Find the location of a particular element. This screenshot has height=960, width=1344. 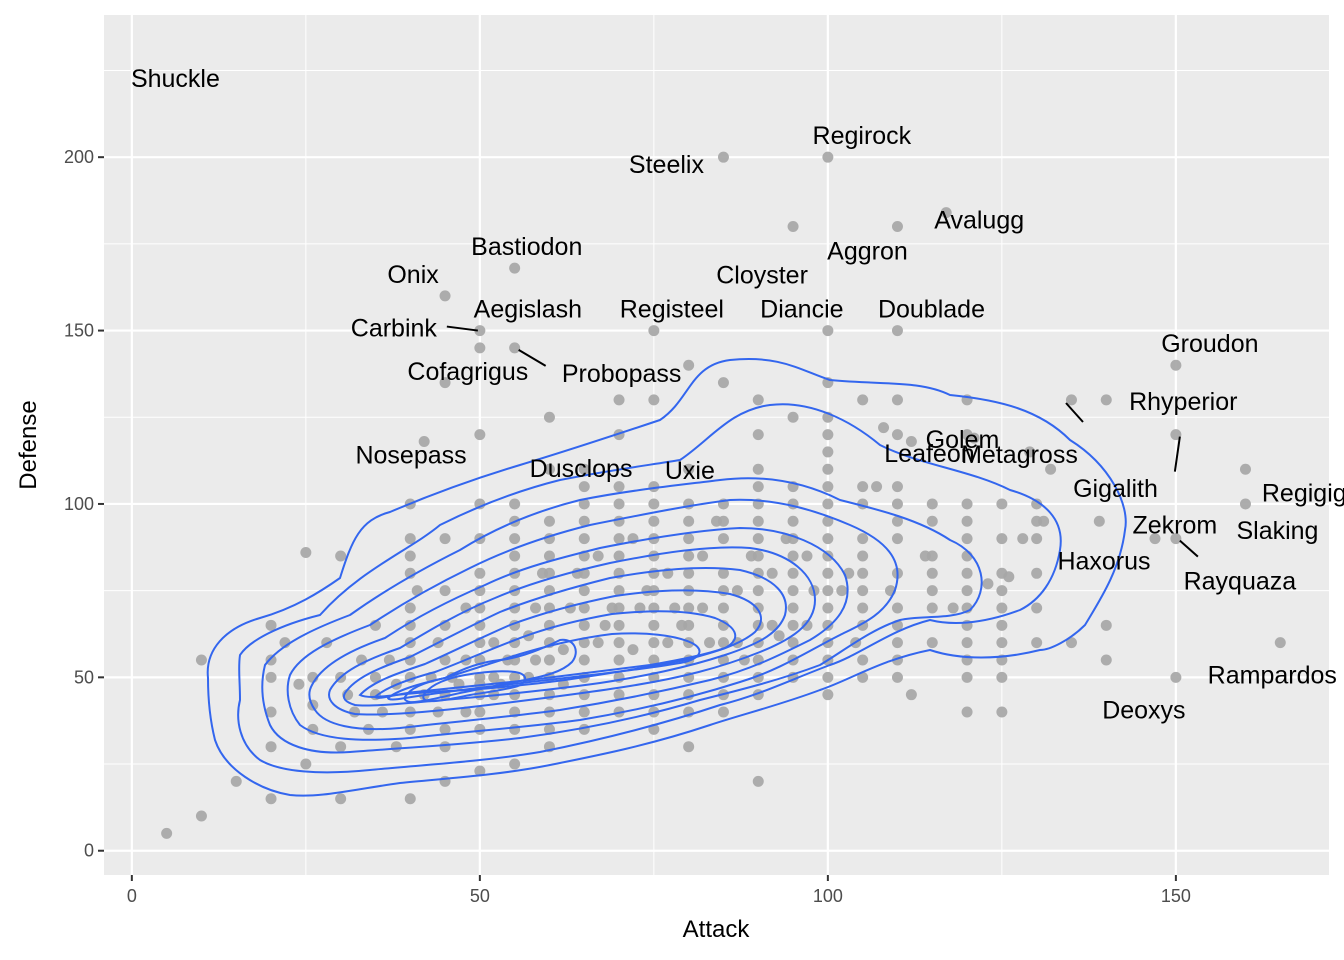

point-label: Golem is located at coordinates (963, 440).